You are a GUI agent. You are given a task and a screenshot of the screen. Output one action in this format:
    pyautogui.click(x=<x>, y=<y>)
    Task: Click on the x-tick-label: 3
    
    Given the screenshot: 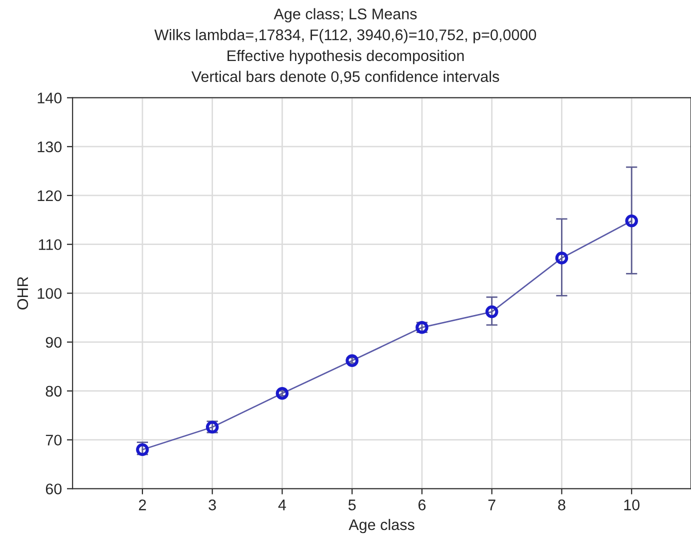 What is the action you would take?
    pyautogui.click(x=212, y=505)
    